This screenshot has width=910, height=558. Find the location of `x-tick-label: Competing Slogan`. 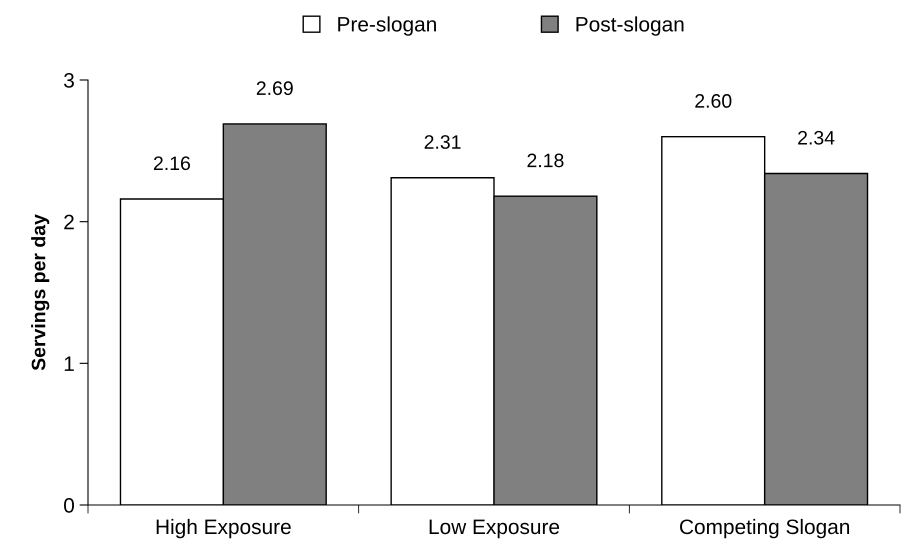

x-tick-label: Competing Slogan is located at coordinates (765, 528).